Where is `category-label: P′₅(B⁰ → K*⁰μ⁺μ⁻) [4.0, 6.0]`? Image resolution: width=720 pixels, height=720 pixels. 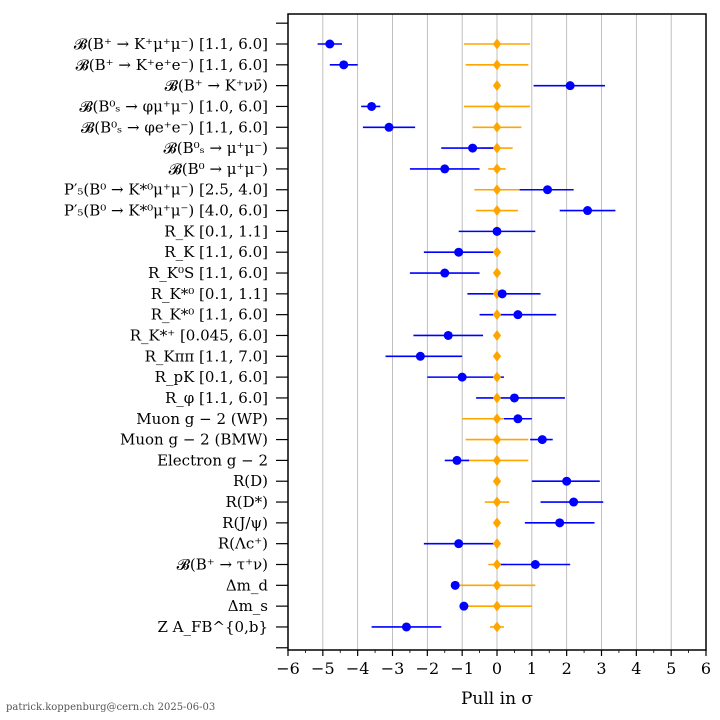 category-label: P′₅(B⁰ → K*⁰μ⁺μ⁻) [4.0, 6.0] is located at coordinates (166, 211).